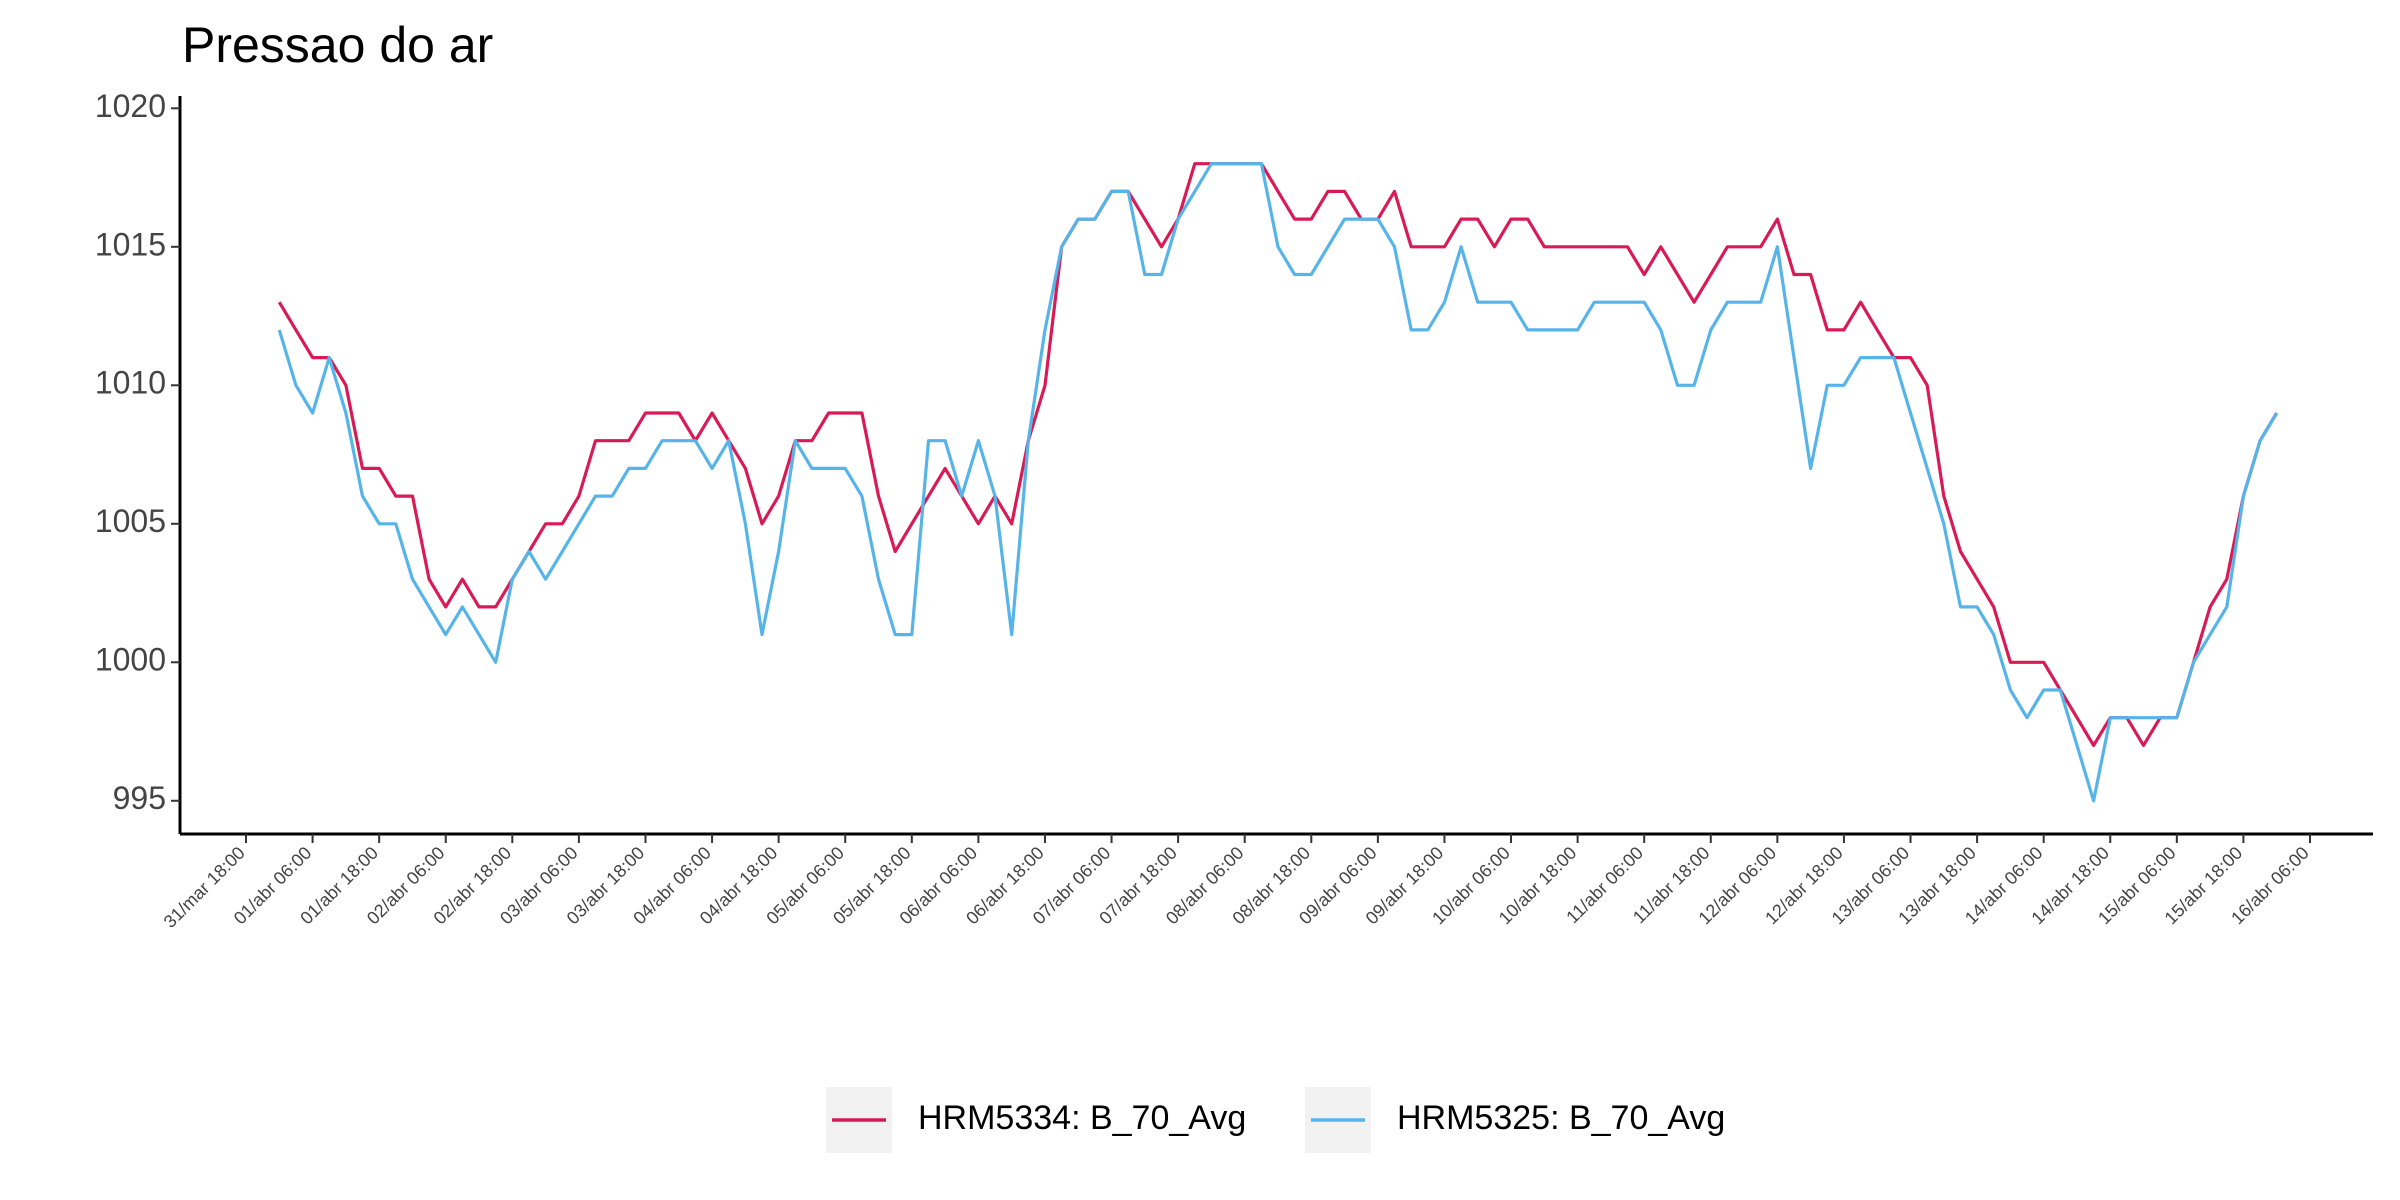 This screenshot has width=2400, height=1200. What do you see at coordinates (130, 660) in the screenshot?
I see `y-tick-label: 1000` at bounding box center [130, 660].